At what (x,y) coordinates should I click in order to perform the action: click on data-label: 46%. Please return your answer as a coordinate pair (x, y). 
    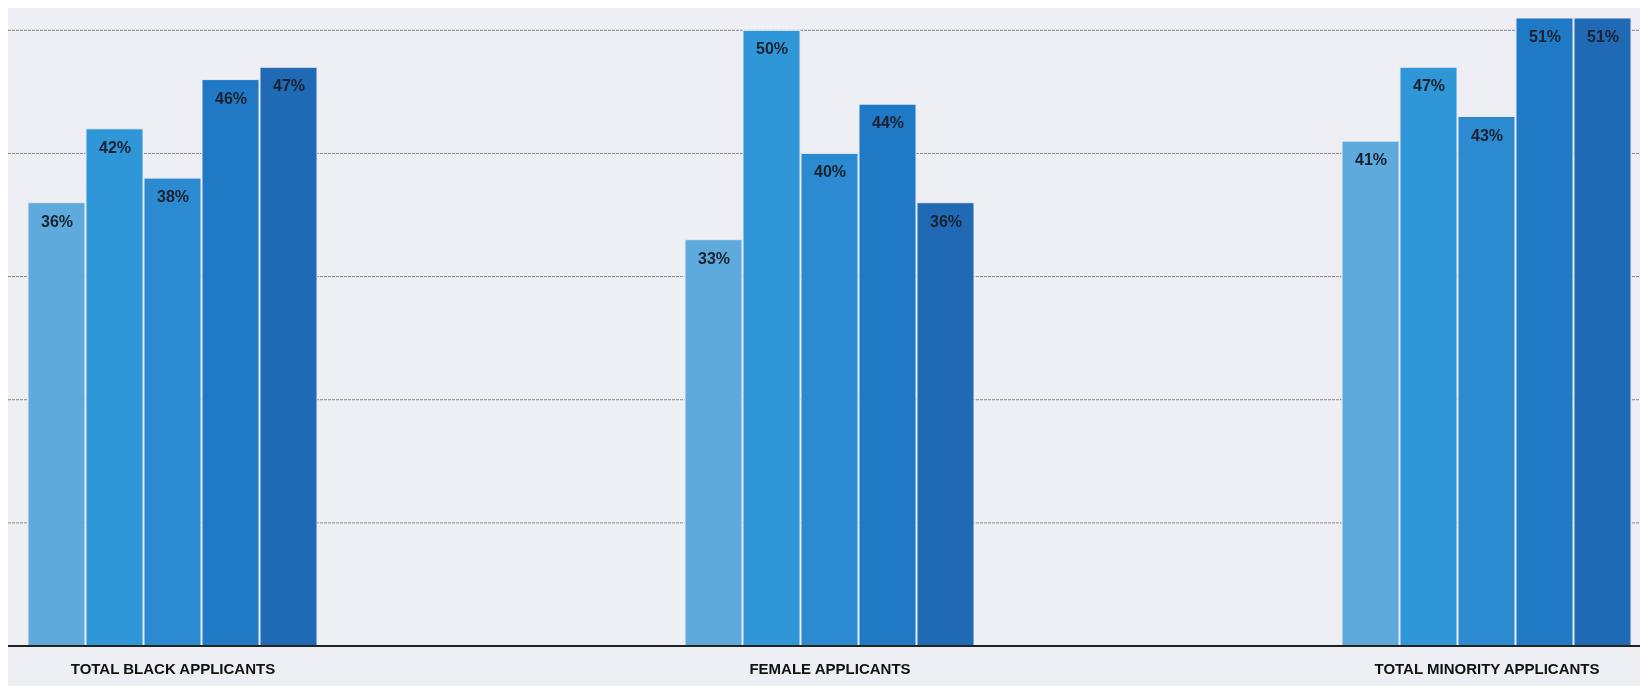
    Looking at the image, I should click on (231, 98).